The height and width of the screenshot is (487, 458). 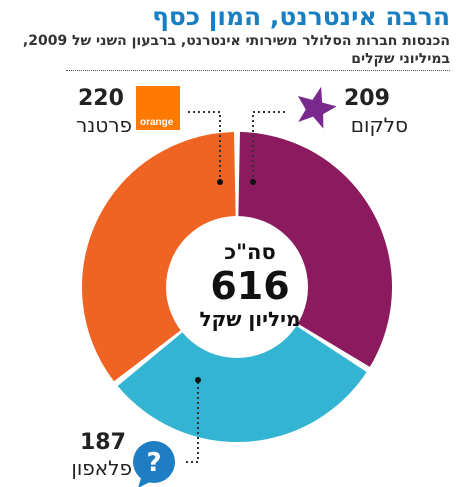 What do you see at coordinates (269, 146) in the screenshot?
I see `cellcom-leader-line` at bounding box center [269, 146].